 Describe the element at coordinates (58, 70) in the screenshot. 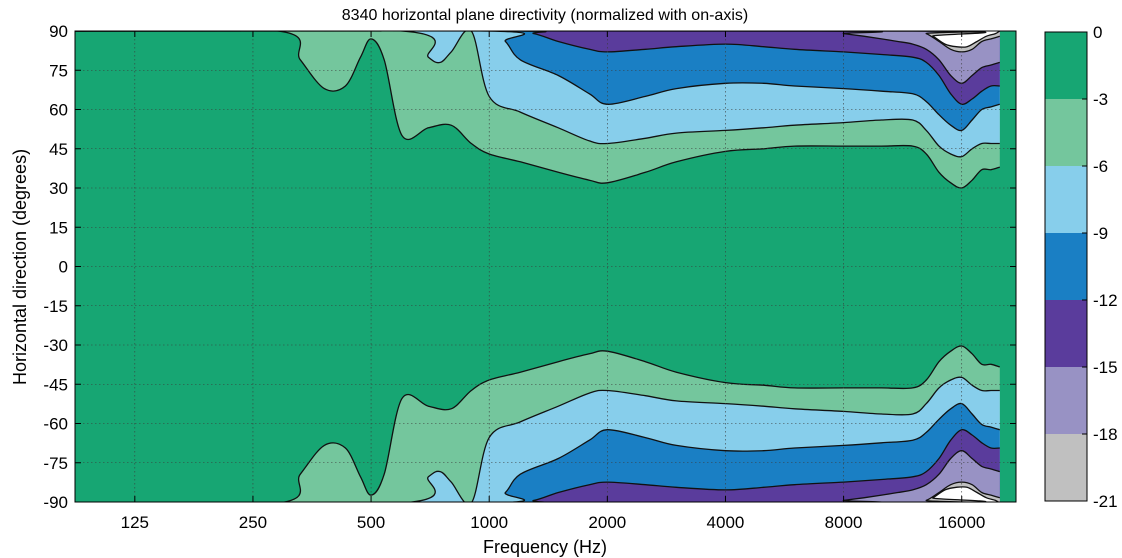

I see `y-tick-label: 75` at that location.